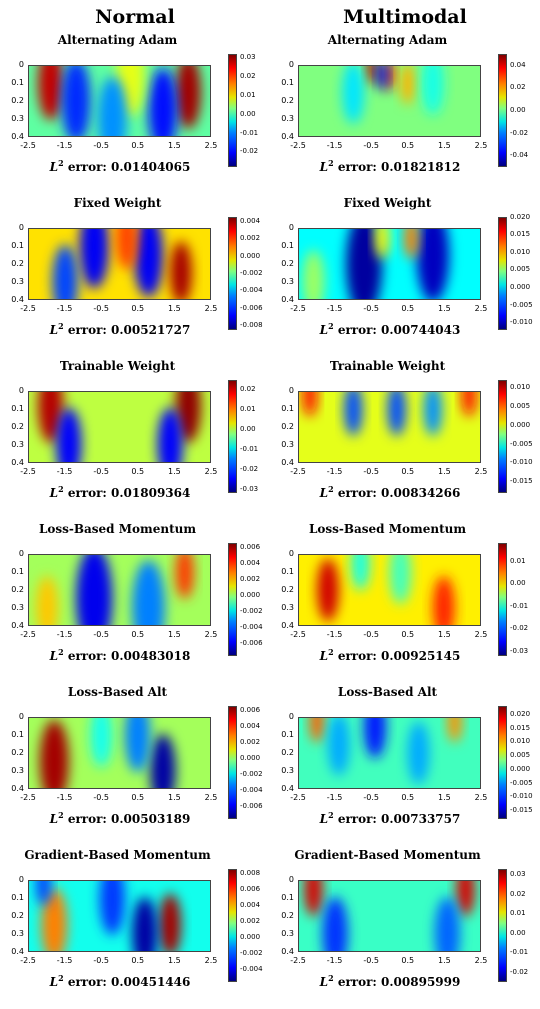 The width and height of the screenshot is (540, 1009). Describe the element at coordinates (390, 981) in the screenshot. I see `error-readout: L2 error: 0.00895999` at that location.